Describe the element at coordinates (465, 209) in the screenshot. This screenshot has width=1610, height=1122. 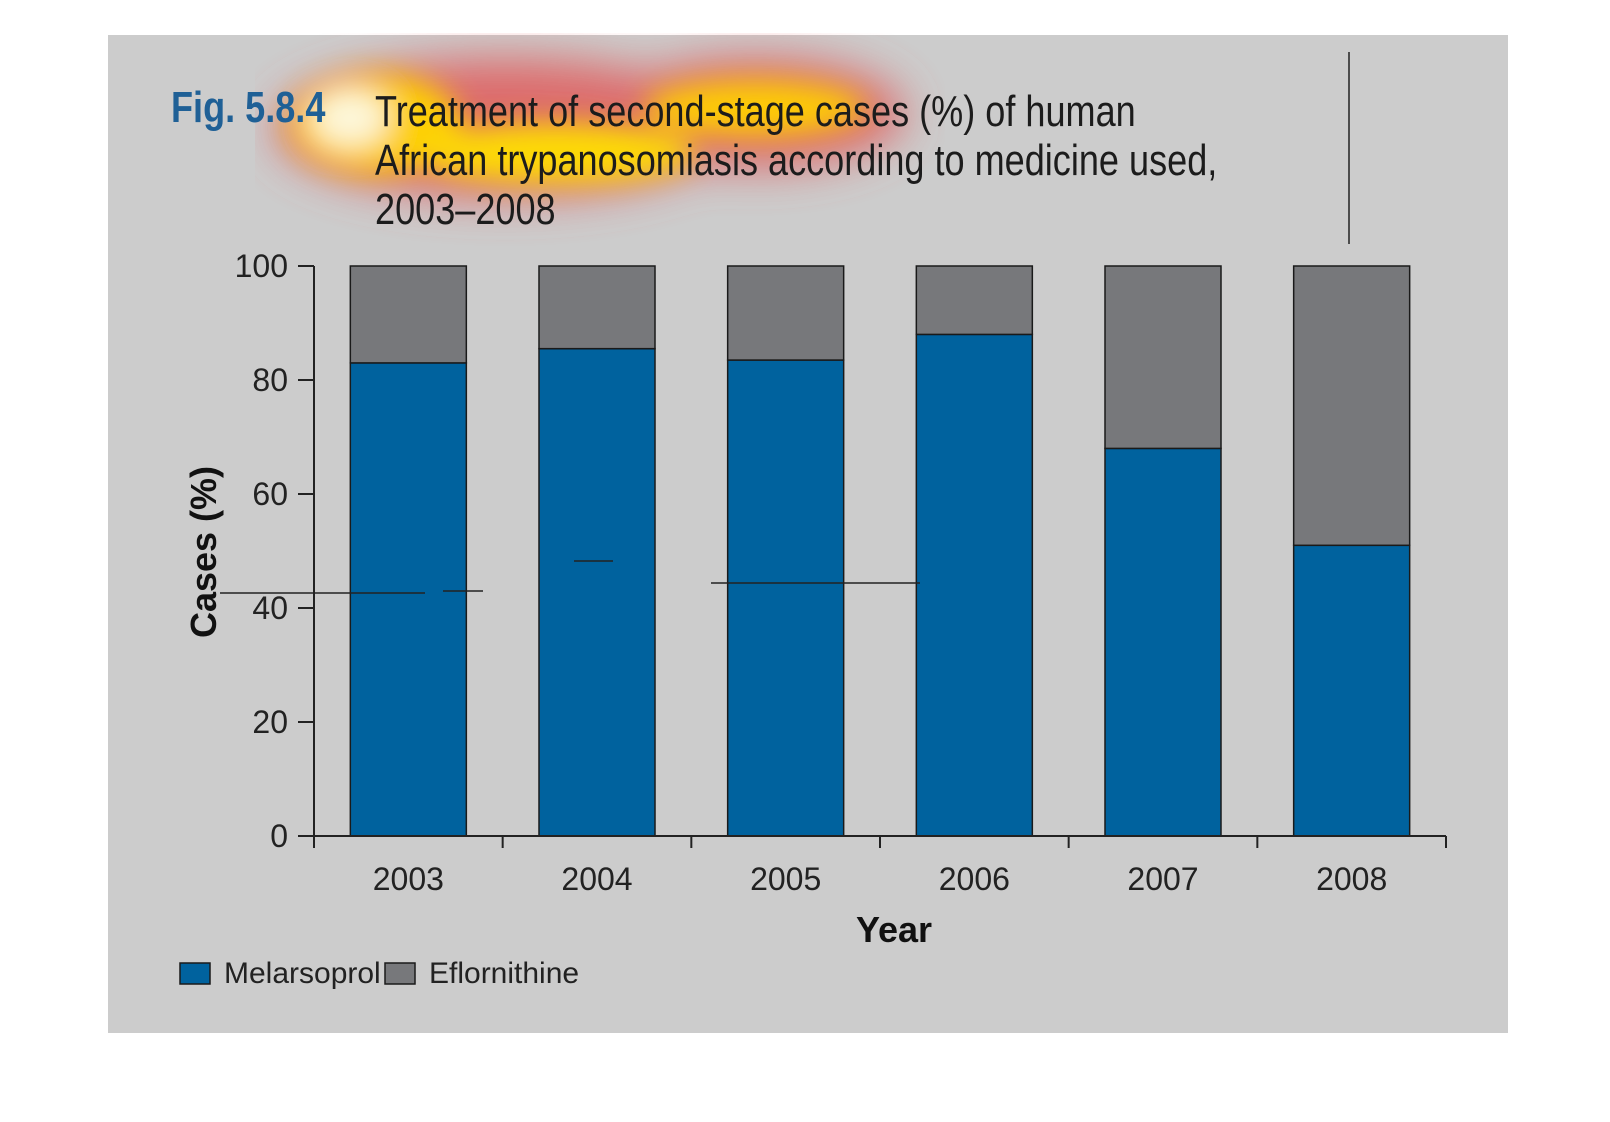
I see `figure-title-line-3: 2003–2008` at that location.